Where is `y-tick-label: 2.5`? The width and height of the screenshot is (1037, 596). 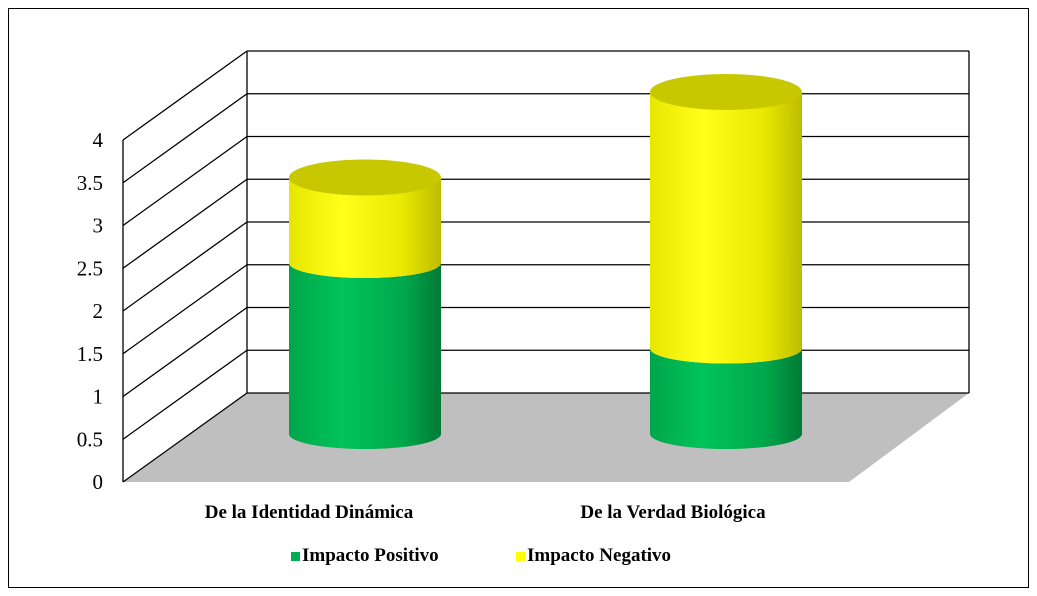 y-tick-label: 2.5 is located at coordinates (90, 268).